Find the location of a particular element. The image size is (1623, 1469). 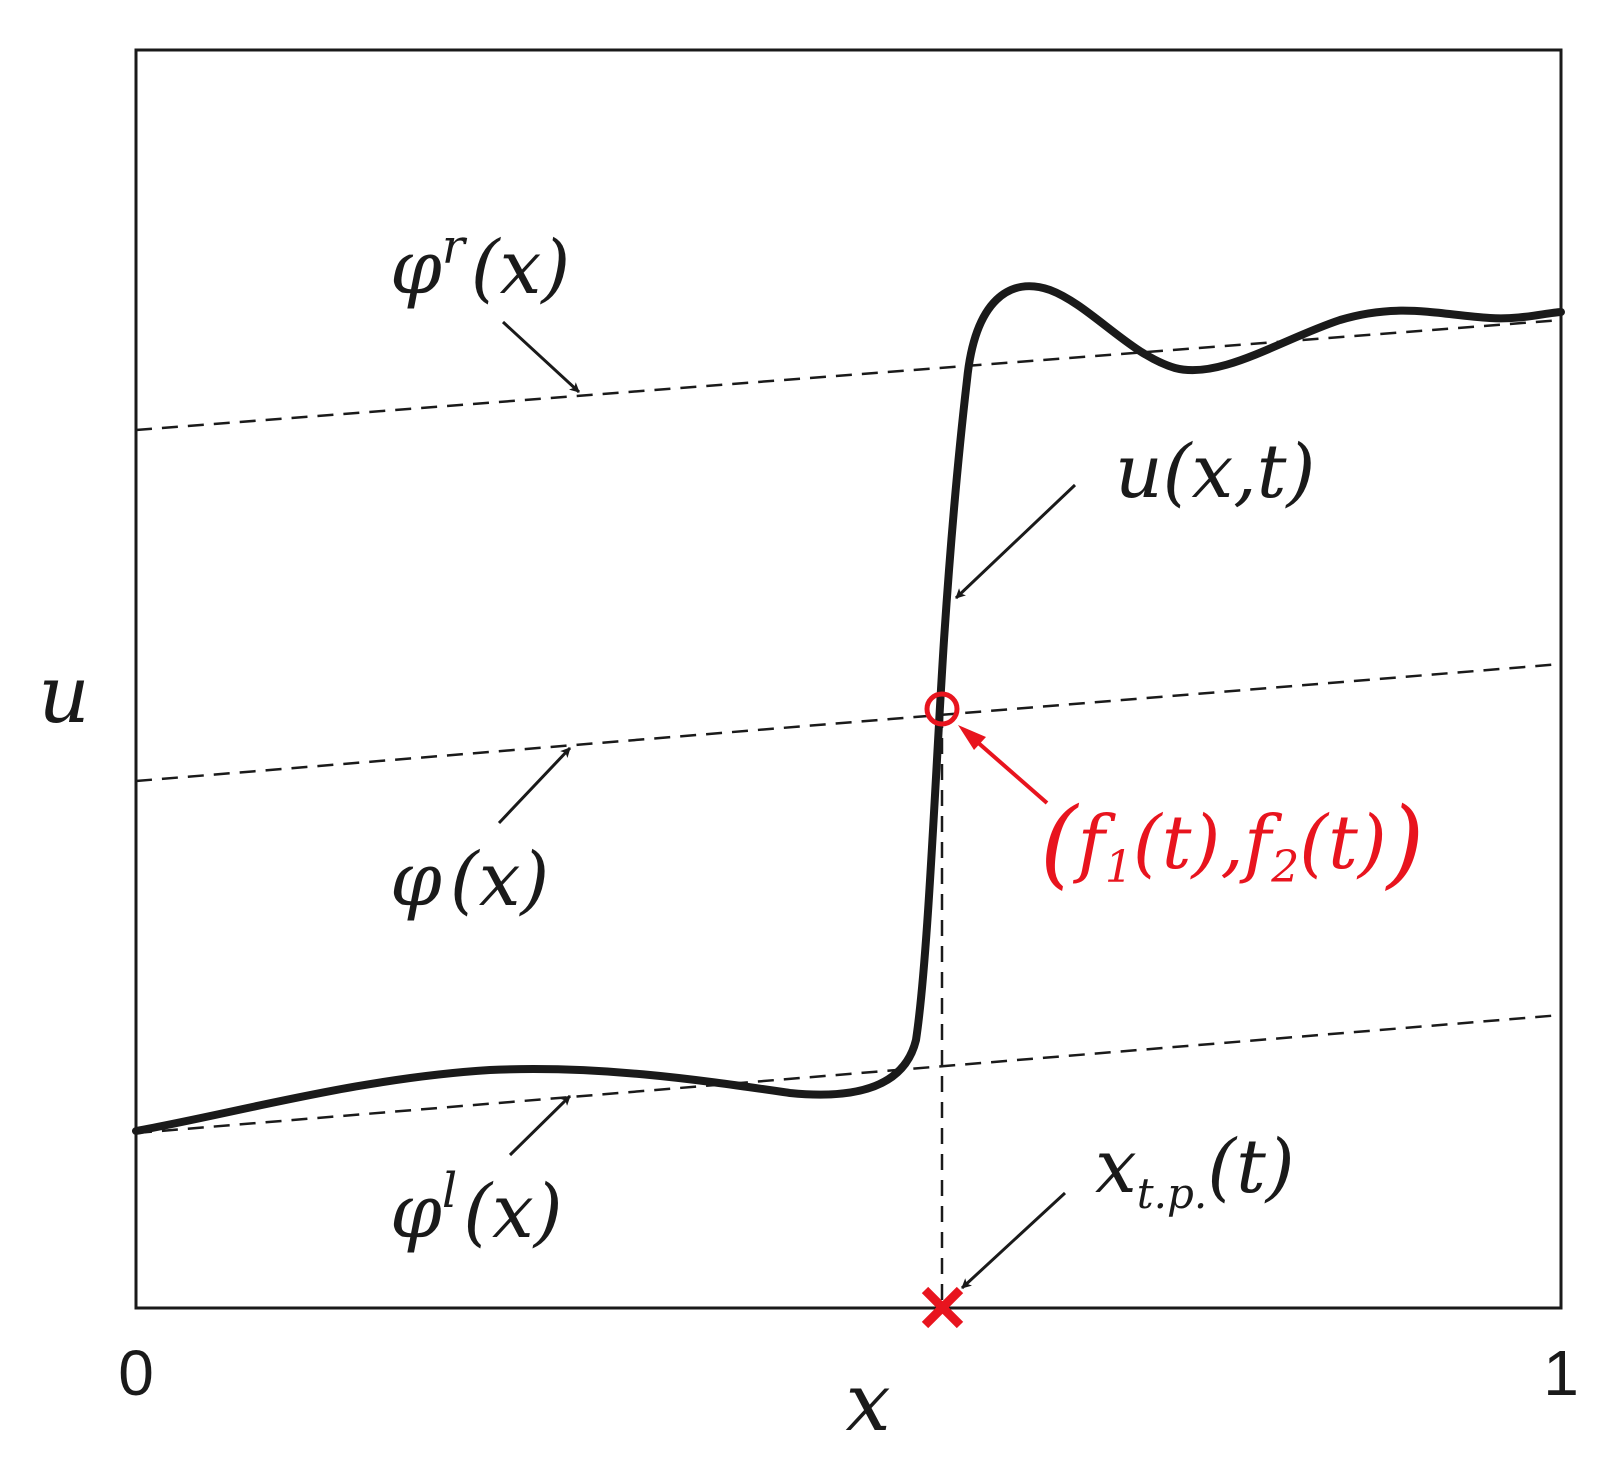

f-point-arrow is located at coordinates (1007, 768).